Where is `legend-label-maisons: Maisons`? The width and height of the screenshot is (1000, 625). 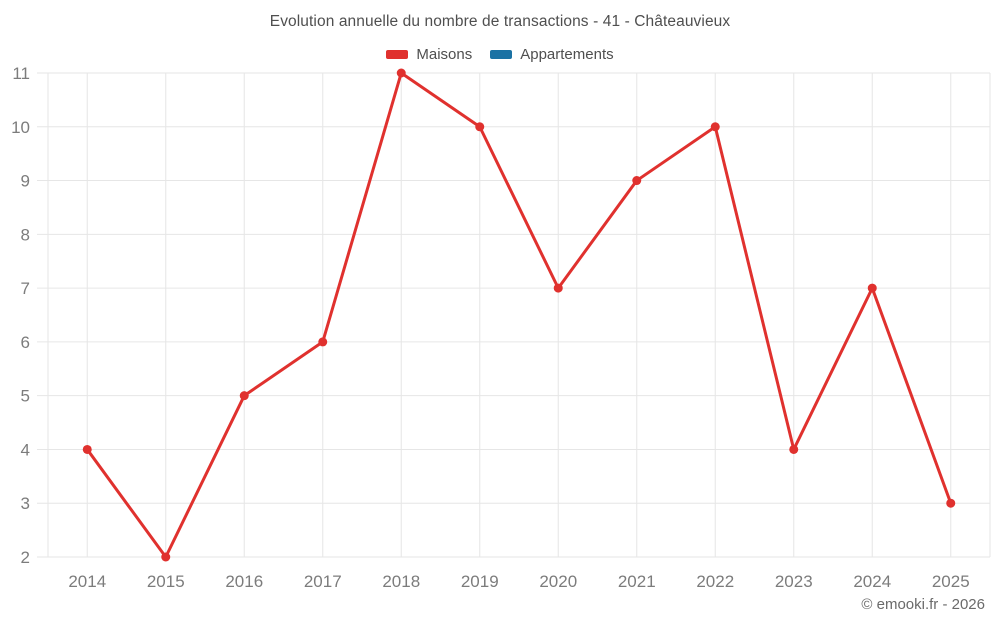 legend-label-maisons: Maisons is located at coordinates (444, 54).